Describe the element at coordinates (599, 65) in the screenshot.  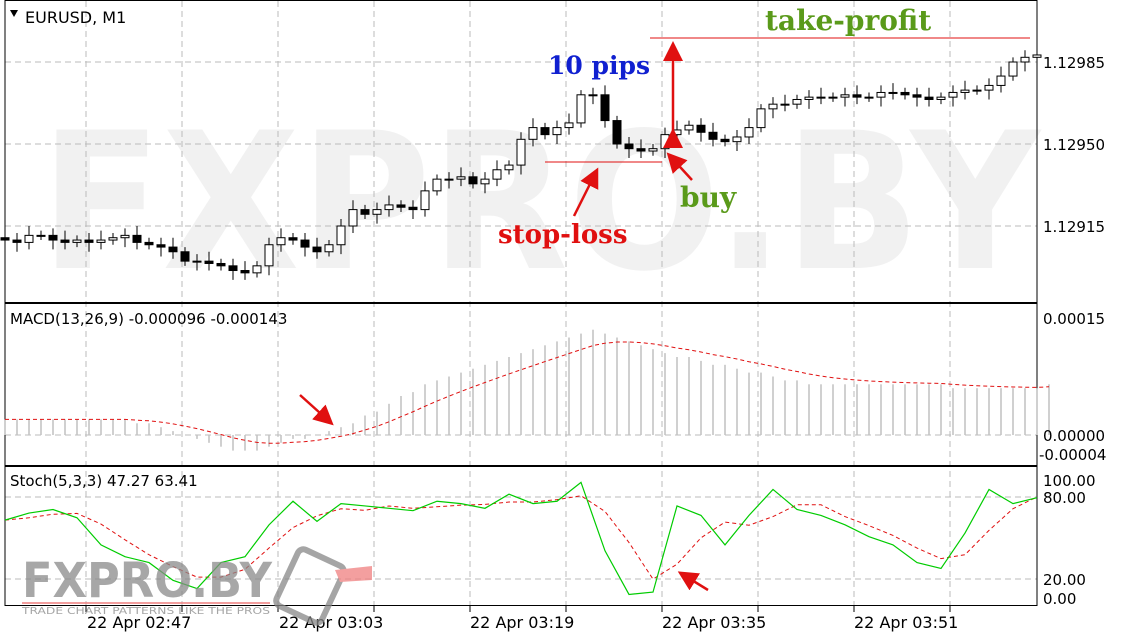
I see `pips-label: 10 pips` at that location.